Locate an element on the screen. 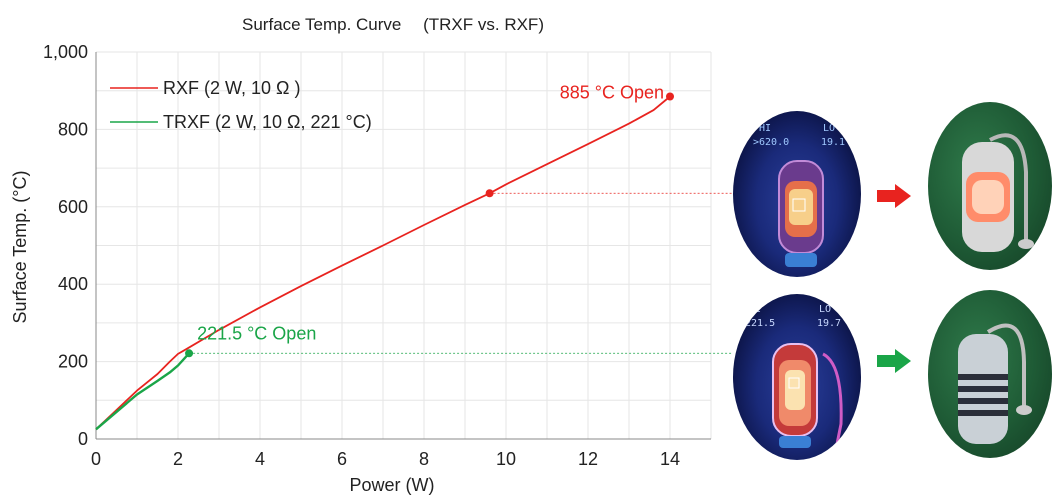 This screenshot has height=499, width=1058. thermal-hi-value: 221.5 is located at coordinates (760, 323).